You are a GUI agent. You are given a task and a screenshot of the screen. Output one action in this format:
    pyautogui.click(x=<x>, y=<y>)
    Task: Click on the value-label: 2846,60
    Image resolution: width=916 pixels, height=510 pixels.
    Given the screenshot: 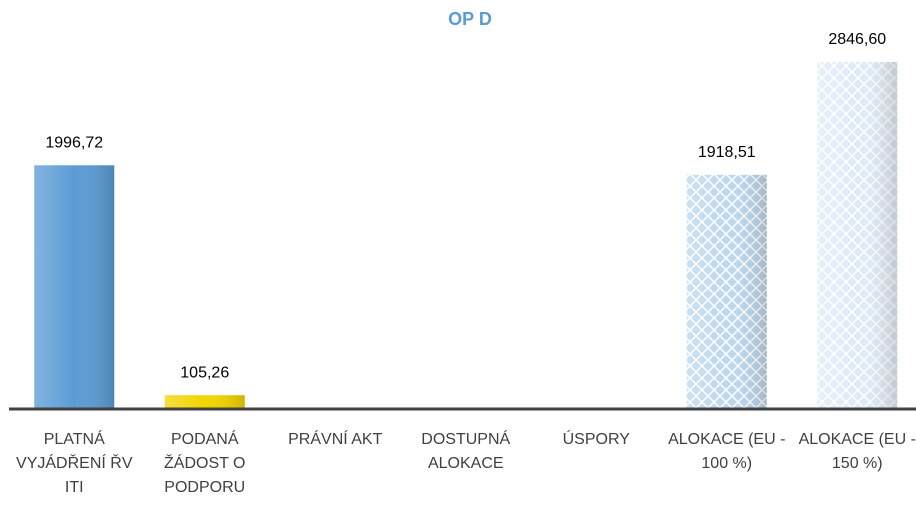 What is the action you would take?
    pyautogui.click(x=857, y=39)
    